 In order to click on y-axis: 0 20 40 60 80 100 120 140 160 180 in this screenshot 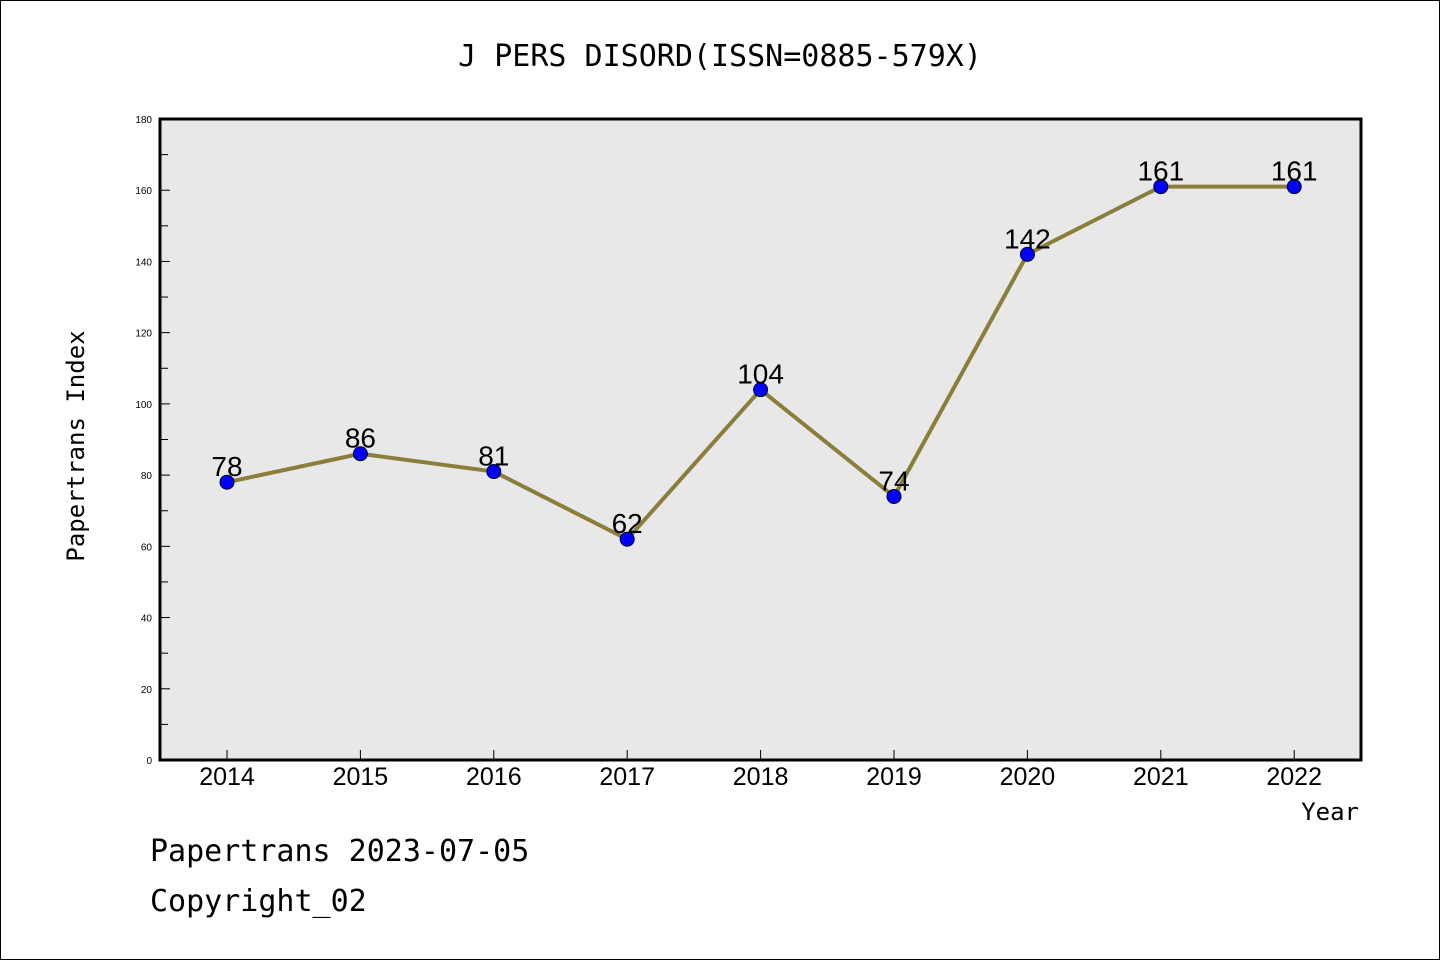, I will do `click(152, 441)`.